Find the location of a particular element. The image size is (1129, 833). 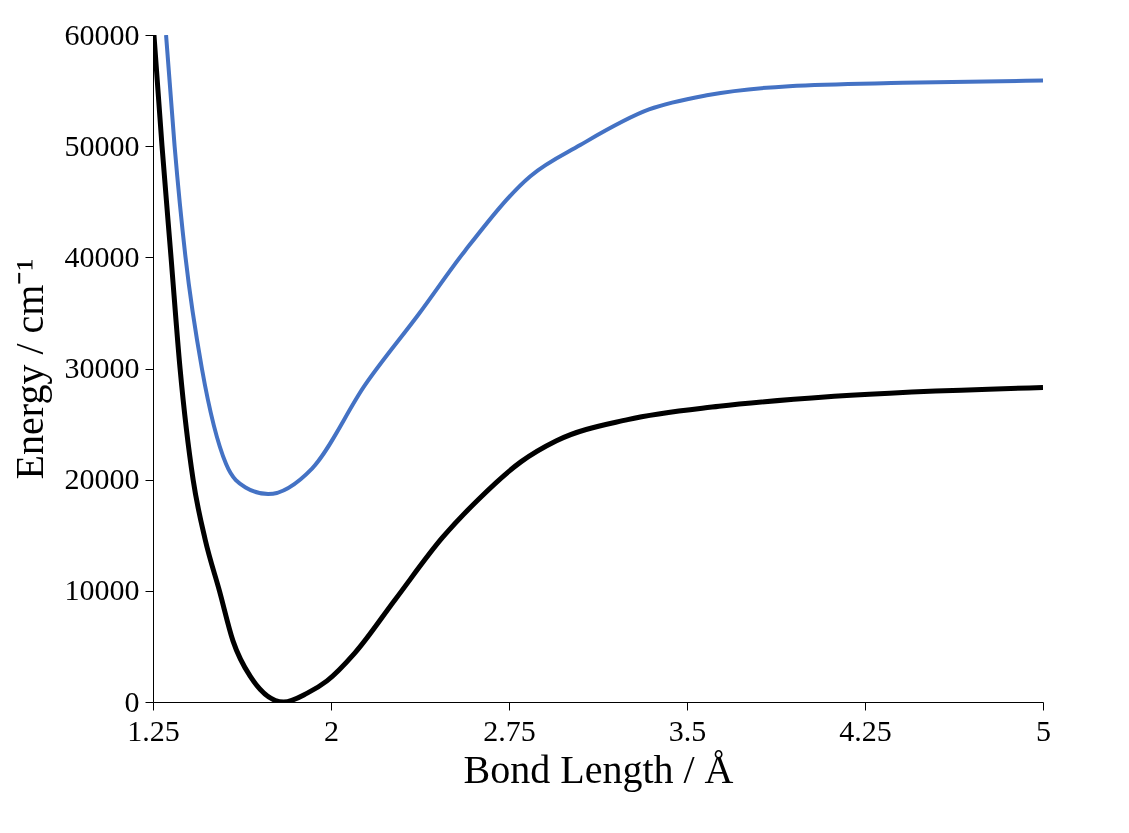

x-tick-label: 5 is located at coordinates (1043, 730).